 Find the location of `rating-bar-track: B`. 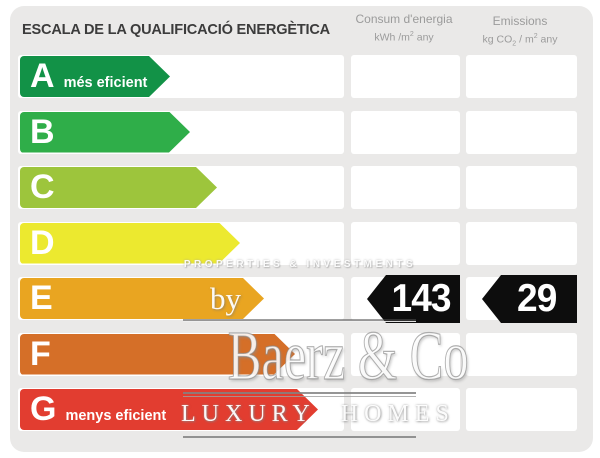

rating-bar-track: B is located at coordinates (181, 132).